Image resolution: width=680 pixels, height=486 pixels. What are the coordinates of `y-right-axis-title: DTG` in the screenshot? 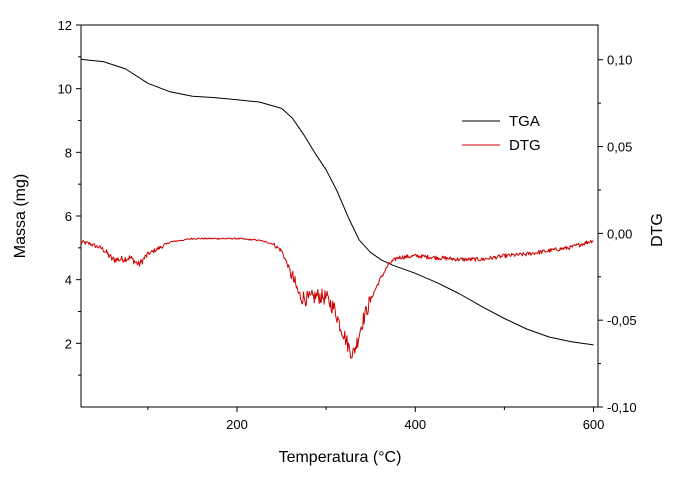 It's located at (657, 230).